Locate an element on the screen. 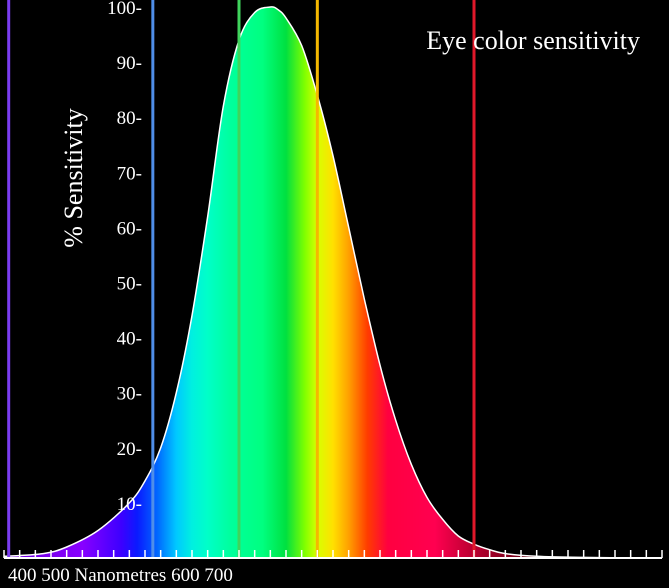 Image resolution: width=669 pixels, height=588 pixels. x-tick-label: 700 is located at coordinates (218, 575).